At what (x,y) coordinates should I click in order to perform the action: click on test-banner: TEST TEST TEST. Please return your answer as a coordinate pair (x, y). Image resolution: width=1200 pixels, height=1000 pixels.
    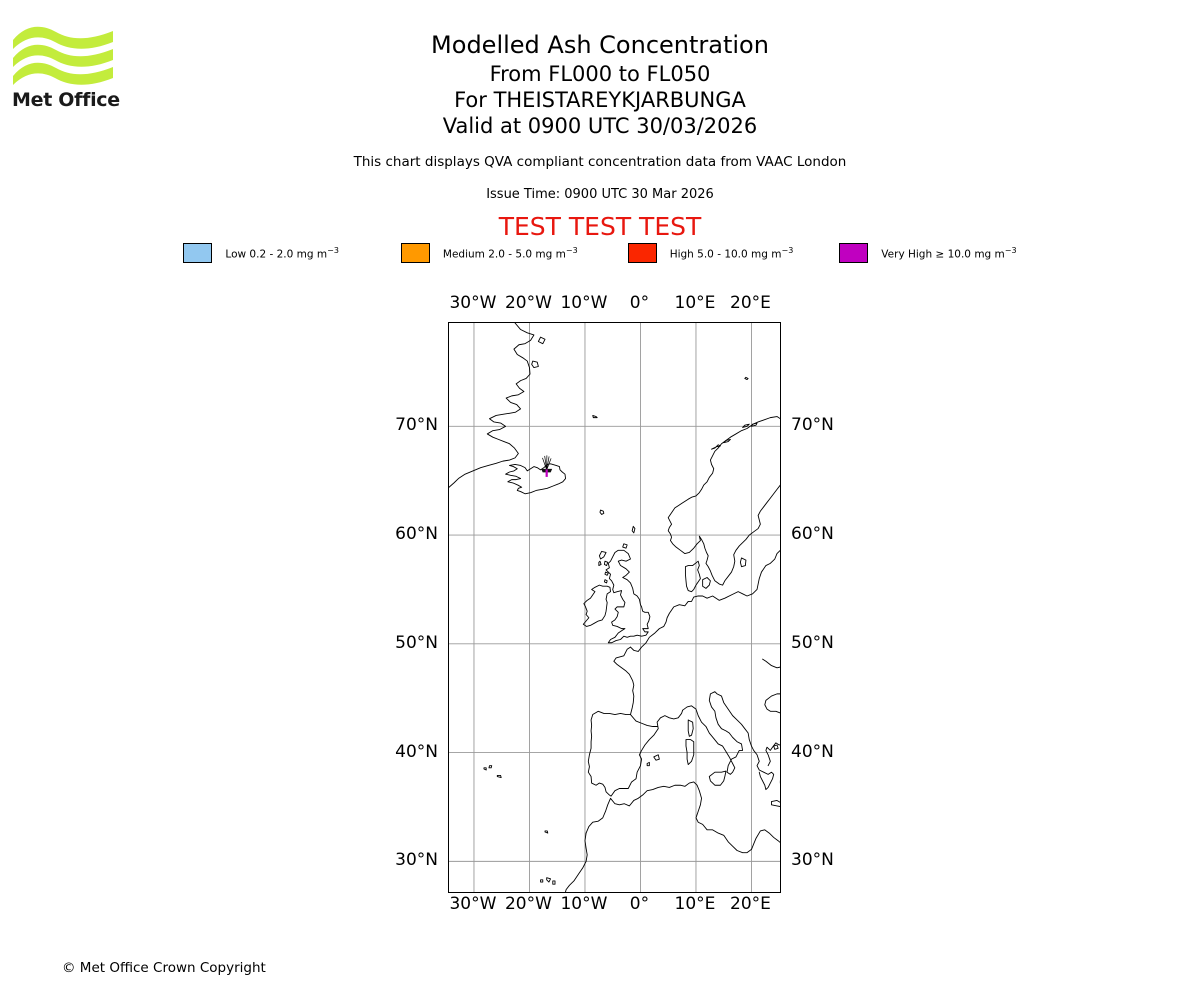
    Looking at the image, I should click on (600, 226).